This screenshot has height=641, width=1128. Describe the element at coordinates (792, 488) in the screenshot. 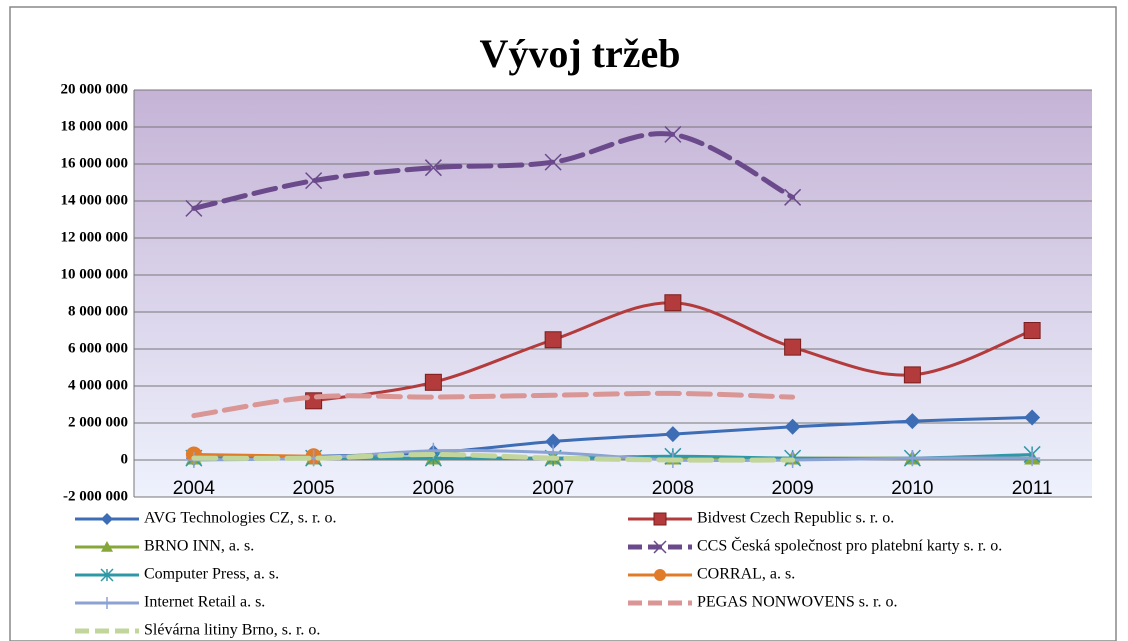

I see `x-tick-label: 2009` at that location.